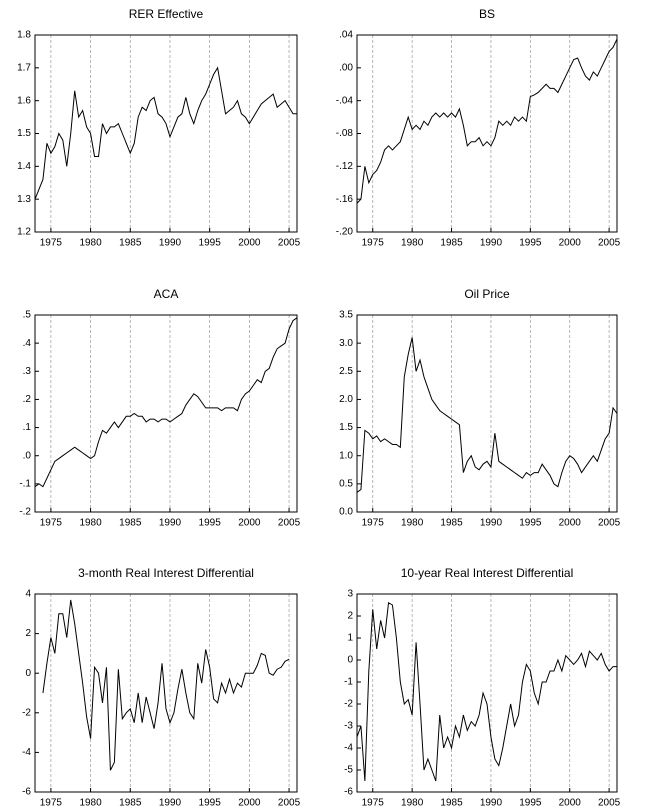 This screenshot has height=812, width=648. Describe the element at coordinates (24, 166) in the screenshot. I see `y-tick-label: 1.4` at that location.